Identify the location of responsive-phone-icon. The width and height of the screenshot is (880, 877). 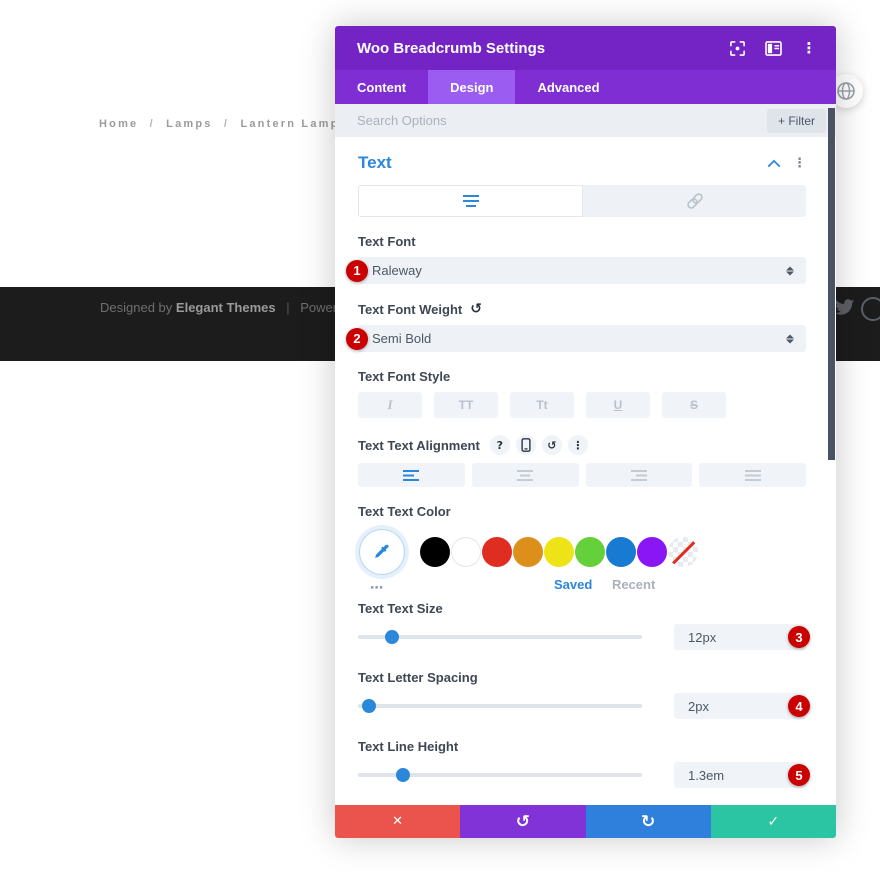
(525, 445).